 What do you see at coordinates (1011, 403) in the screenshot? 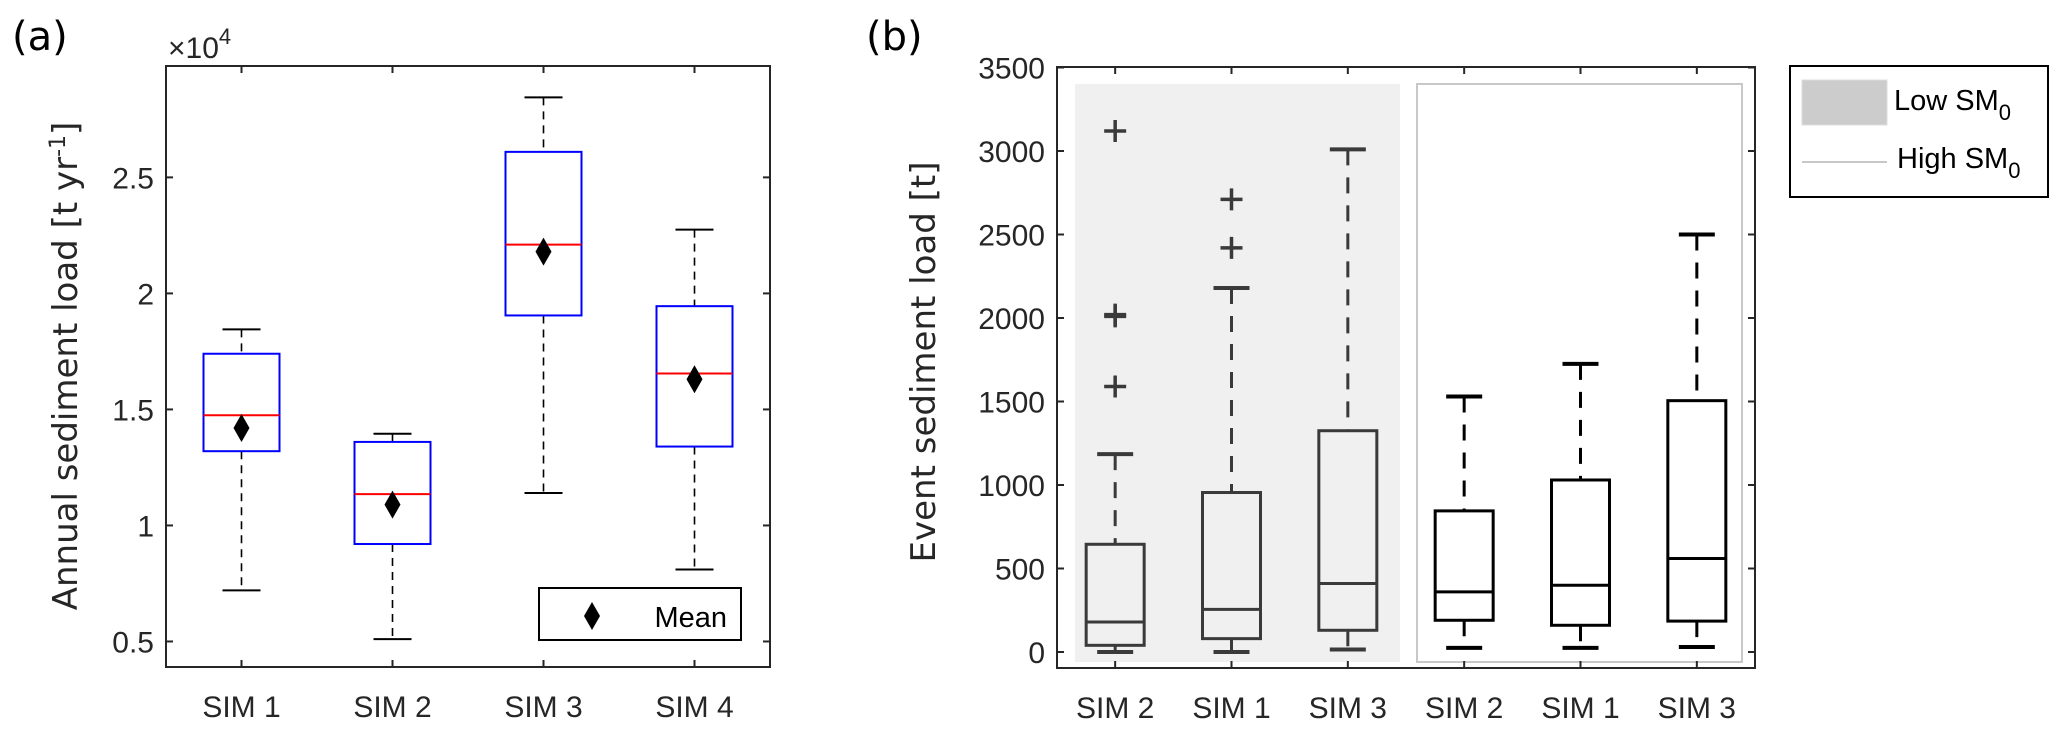
I see `y-tick-label: 1500` at bounding box center [1011, 403].